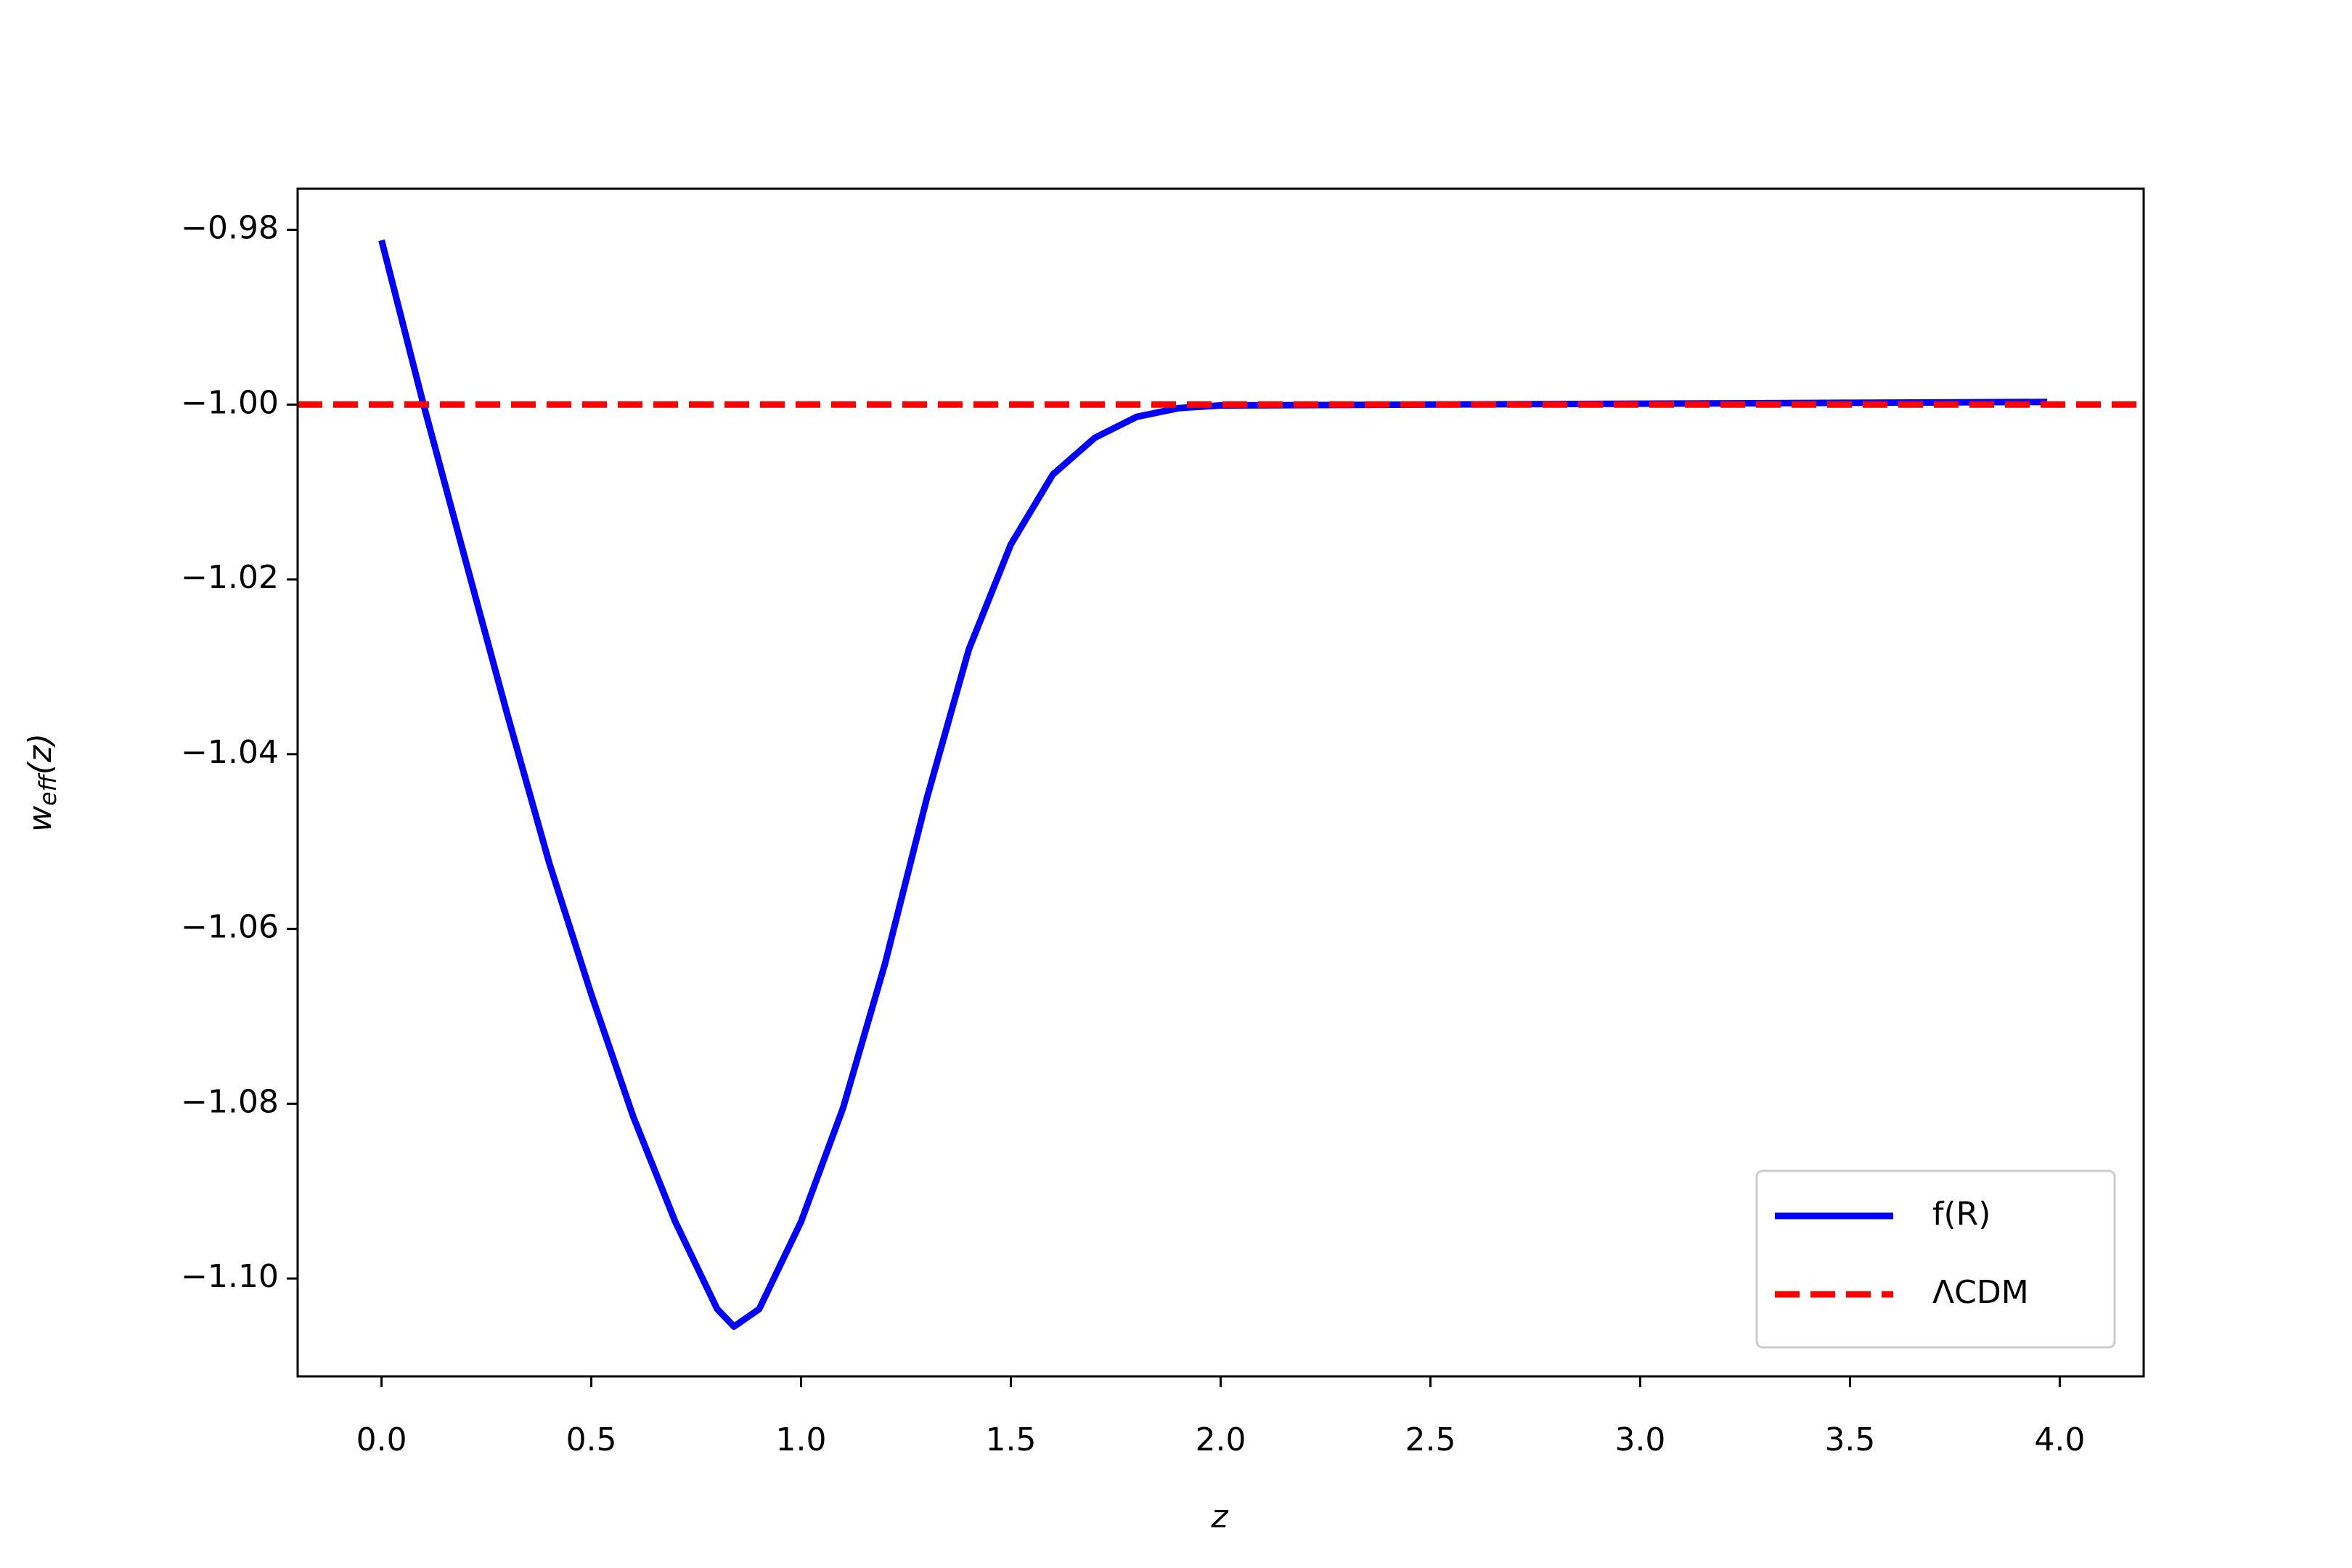 This screenshot has width=2352, height=1568. Describe the element at coordinates (592, 1440) in the screenshot. I see `x-tick-label: 0.5` at that location.